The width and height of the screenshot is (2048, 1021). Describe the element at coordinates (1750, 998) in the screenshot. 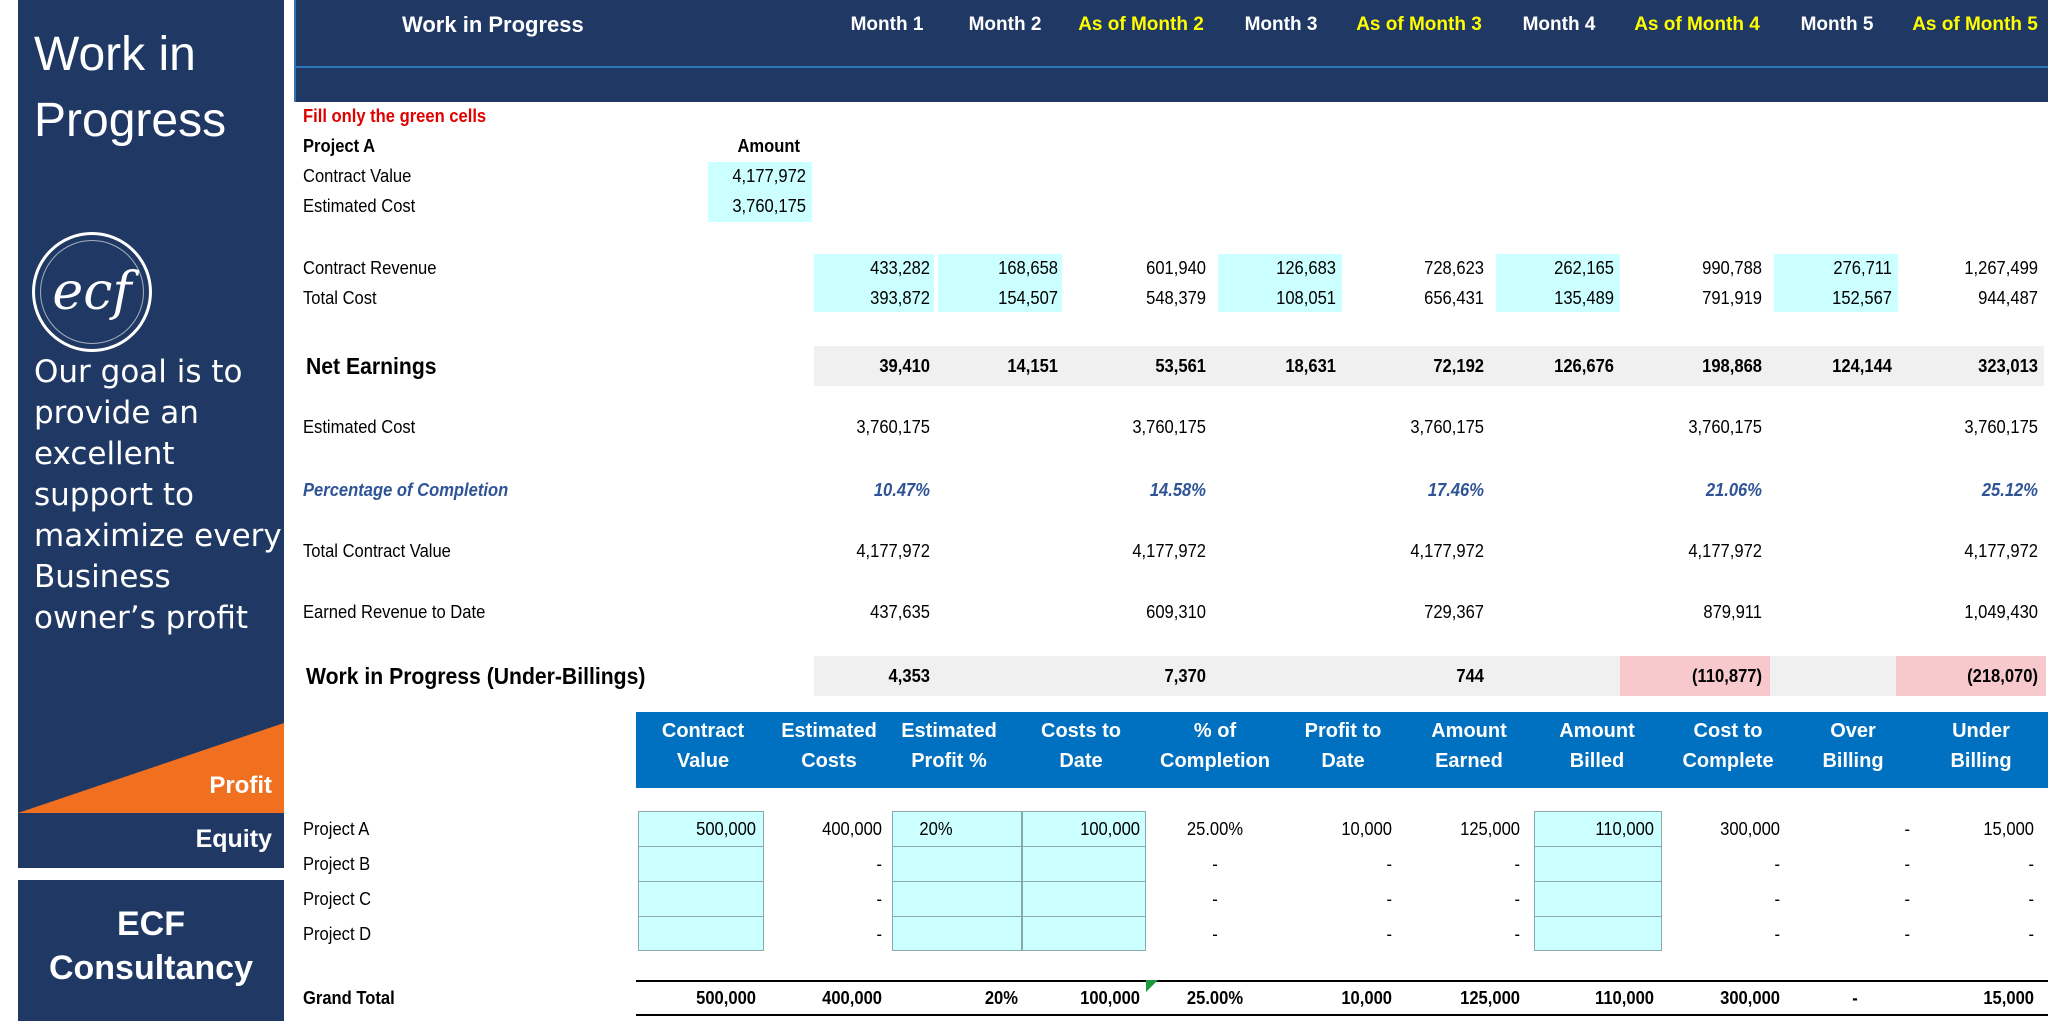

I see `grand-total-cost-to-complete: 300,000` at that location.